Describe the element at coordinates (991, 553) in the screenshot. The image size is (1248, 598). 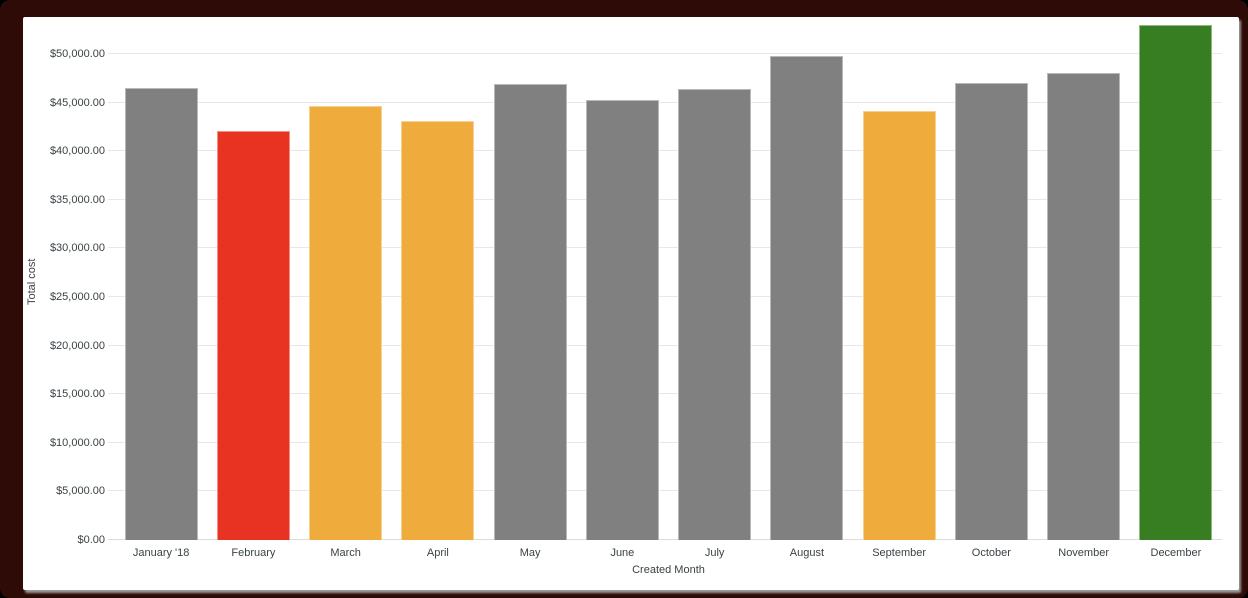
I see `x-tick-label: October` at that location.